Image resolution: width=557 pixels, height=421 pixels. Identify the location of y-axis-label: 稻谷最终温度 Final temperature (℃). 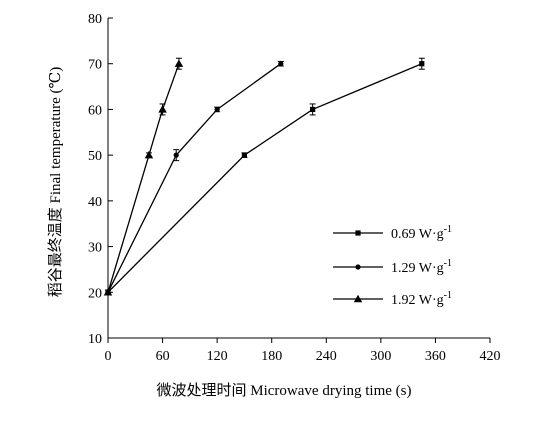
(55, 182).